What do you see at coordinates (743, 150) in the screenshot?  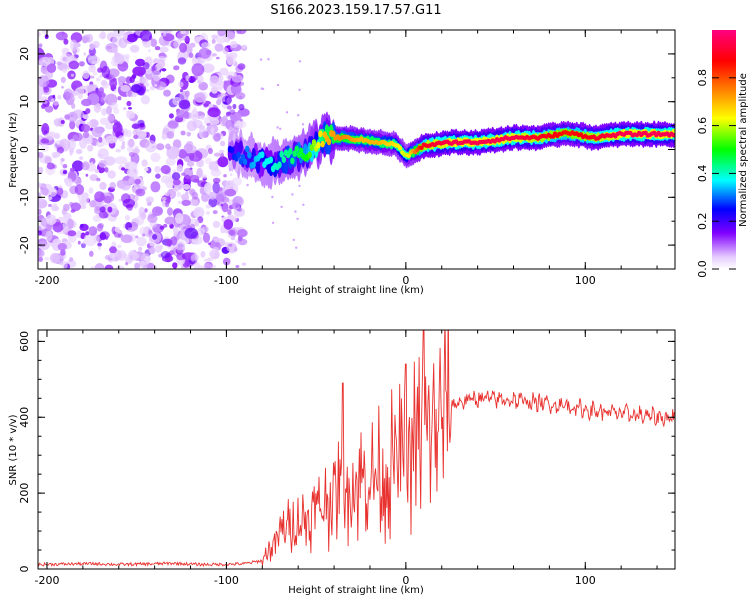 I see `colorbar-label: Normalized spectral amplitude` at bounding box center [743, 150].